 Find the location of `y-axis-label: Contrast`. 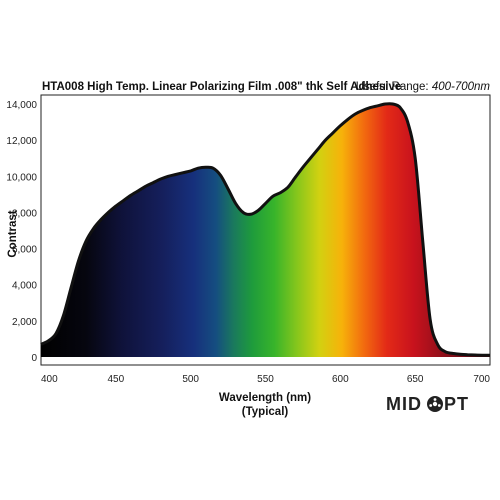

y-axis-label: Contrast is located at coordinates (13, 234).